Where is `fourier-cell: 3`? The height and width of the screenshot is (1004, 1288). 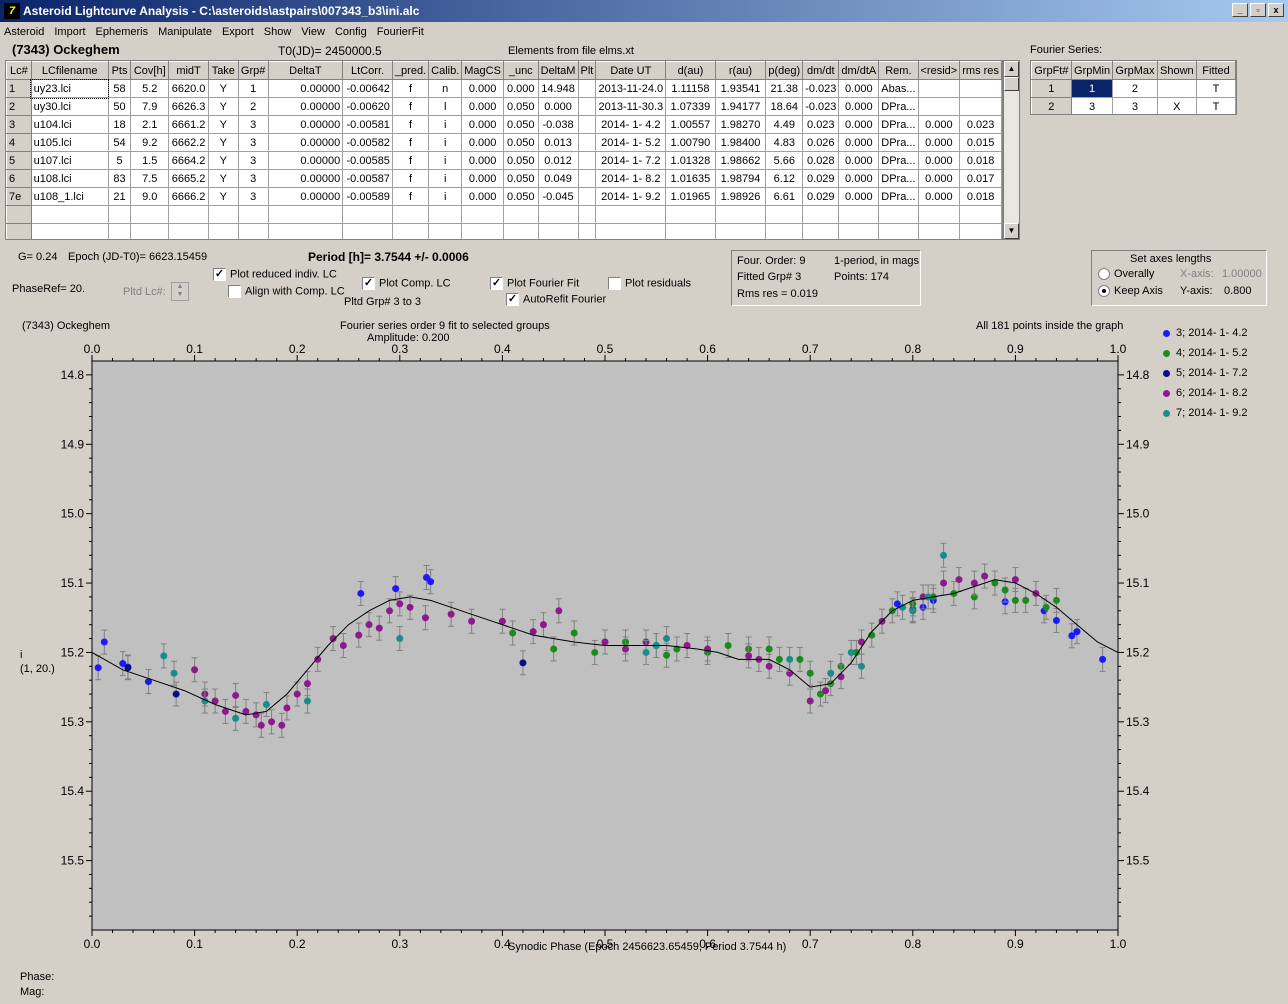
fourier-cell: 3 is located at coordinates (1135, 105).